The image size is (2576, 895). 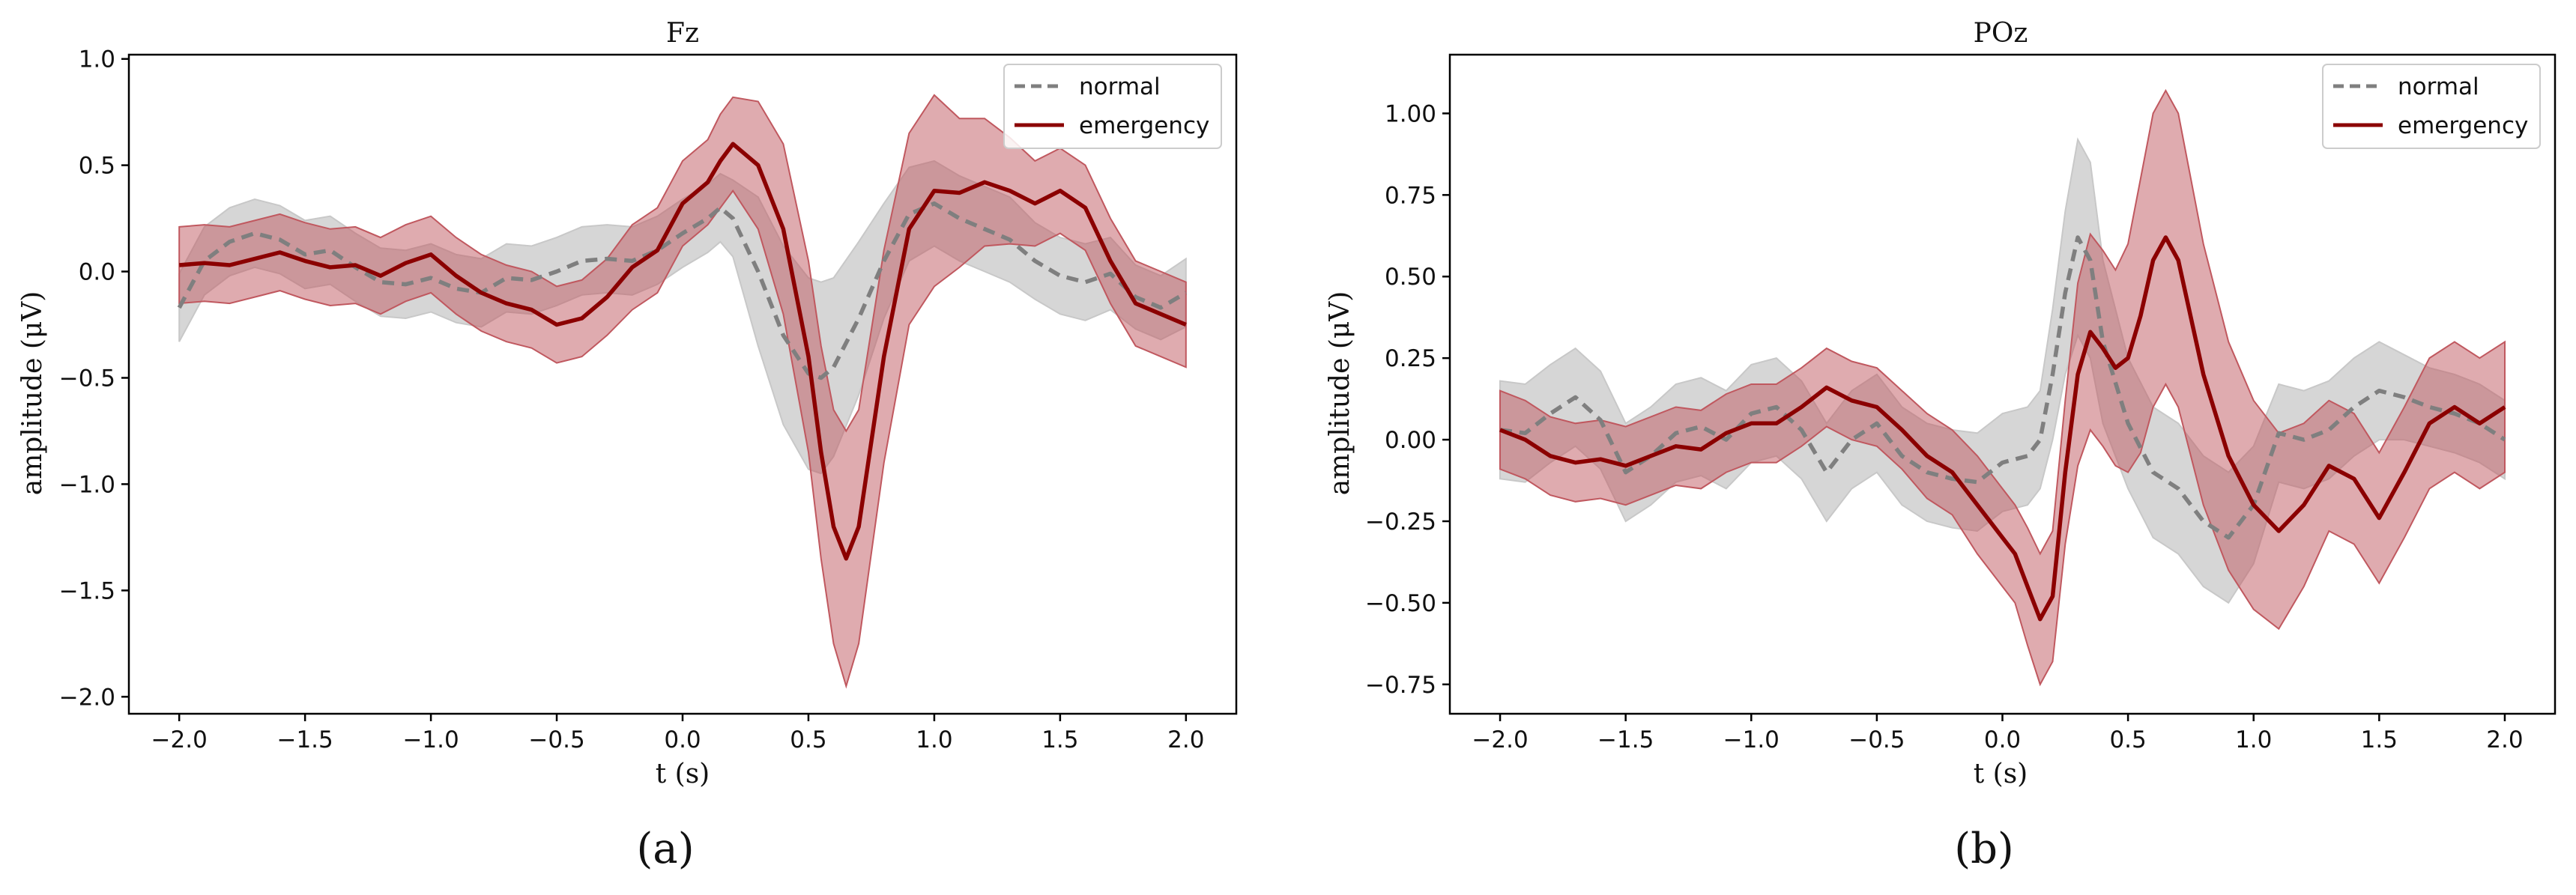 What do you see at coordinates (1410, 196) in the screenshot?
I see `y-tick-label: 0.75` at bounding box center [1410, 196].